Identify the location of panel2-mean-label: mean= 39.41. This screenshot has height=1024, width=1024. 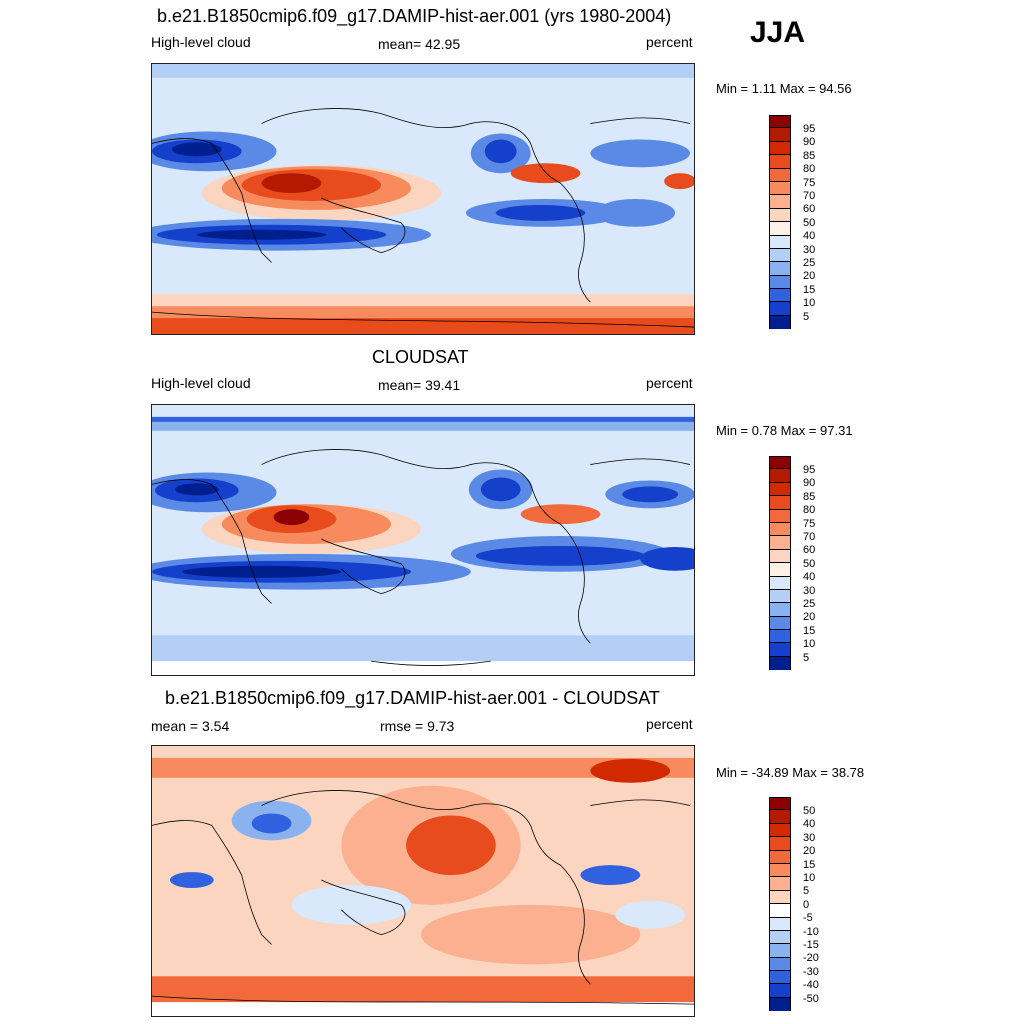
(419, 385).